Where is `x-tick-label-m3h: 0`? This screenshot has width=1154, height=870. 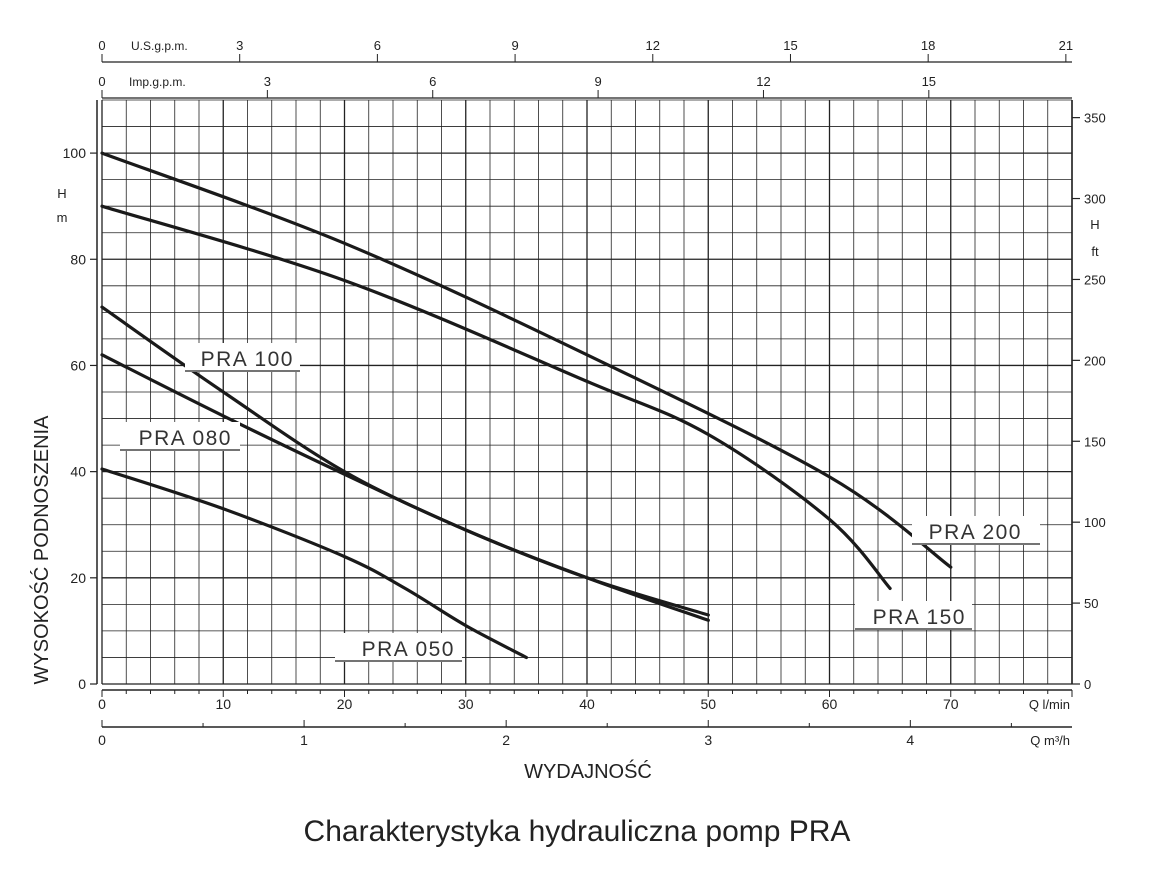
x-tick-label-m3h: 0 is located at coordinates (102, 740).